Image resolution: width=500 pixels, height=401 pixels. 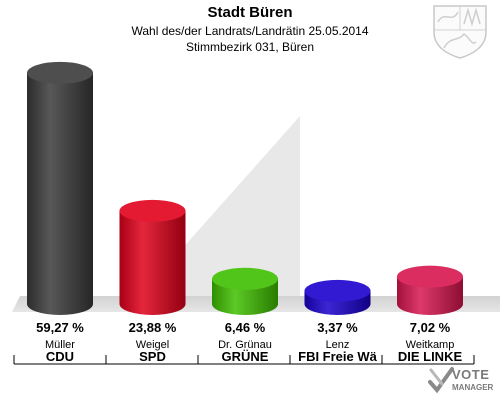 I want to click on candidate-label: Weigel, so click(x=152, y=345).